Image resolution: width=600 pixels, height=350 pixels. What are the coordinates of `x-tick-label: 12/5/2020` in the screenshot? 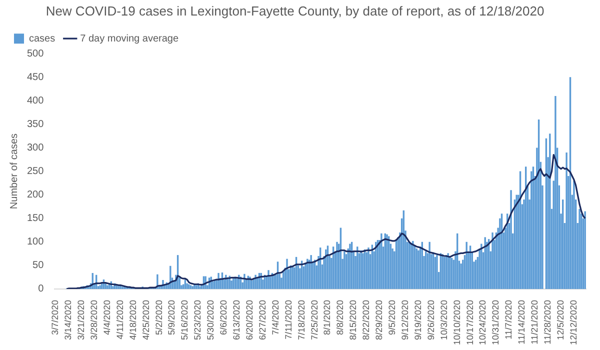 It's located at (560, 320).